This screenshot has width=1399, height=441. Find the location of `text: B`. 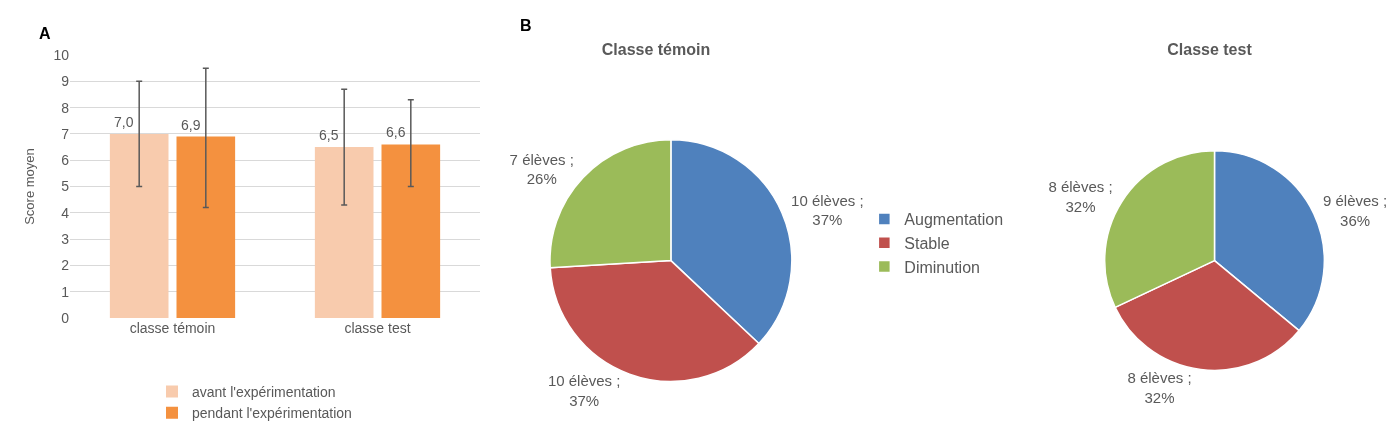

text: B is located at coordinates (526, 25).